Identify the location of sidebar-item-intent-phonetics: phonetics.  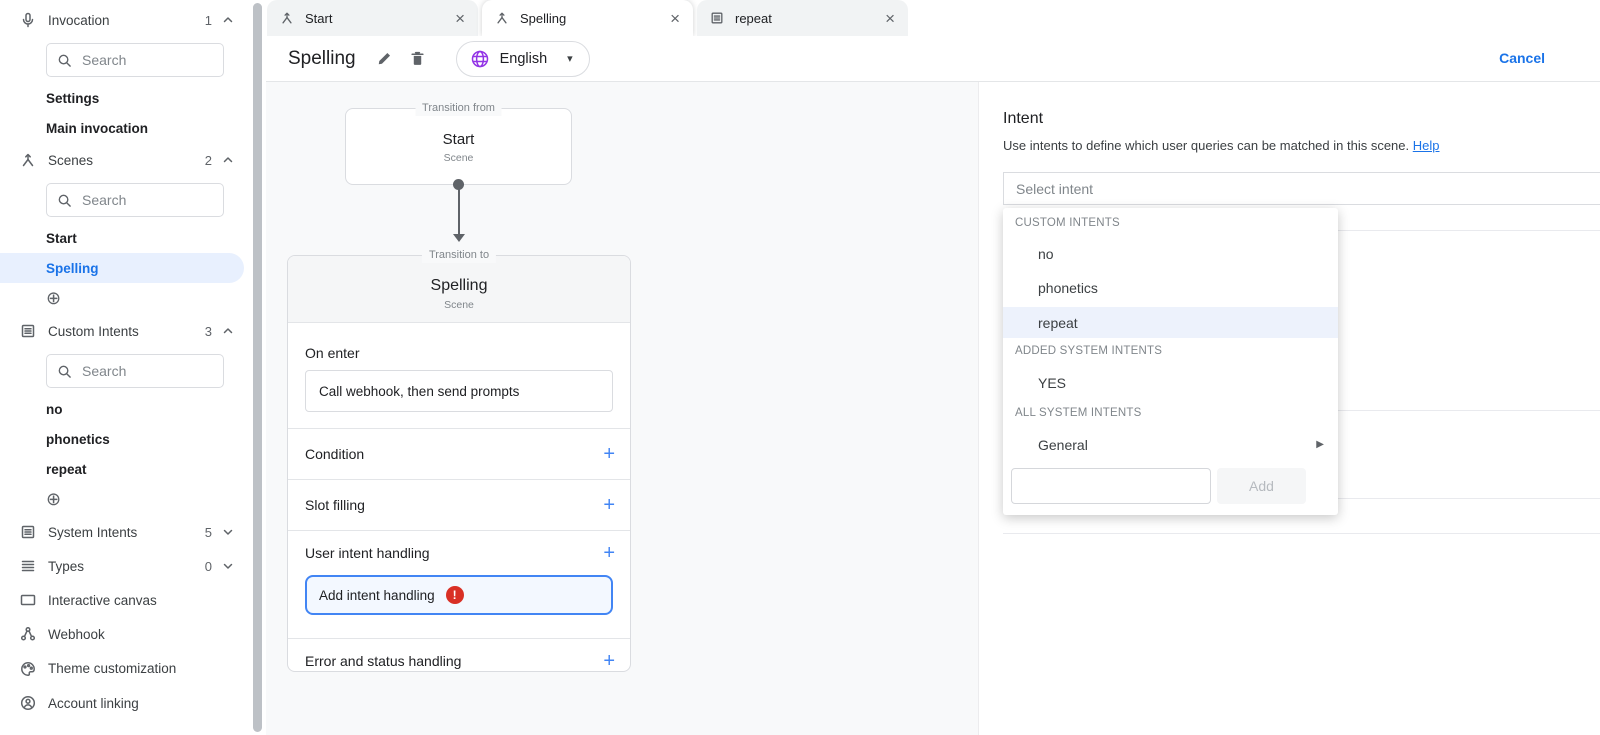
(78, 439).